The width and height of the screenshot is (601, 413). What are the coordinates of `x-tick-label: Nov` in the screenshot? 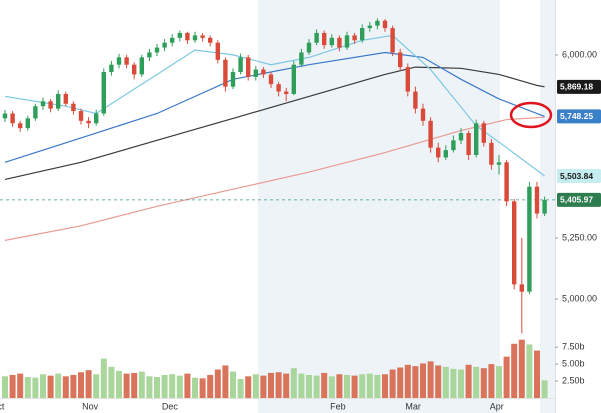 It's located at (90, 406).